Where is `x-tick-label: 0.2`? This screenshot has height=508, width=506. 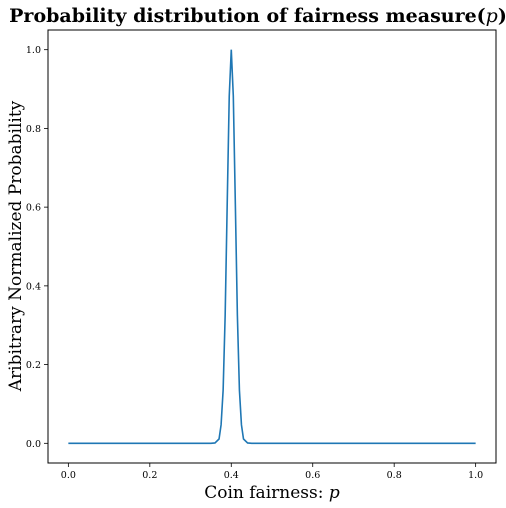 x-tick-label: 0.2 is located at coordinates (149, 475).